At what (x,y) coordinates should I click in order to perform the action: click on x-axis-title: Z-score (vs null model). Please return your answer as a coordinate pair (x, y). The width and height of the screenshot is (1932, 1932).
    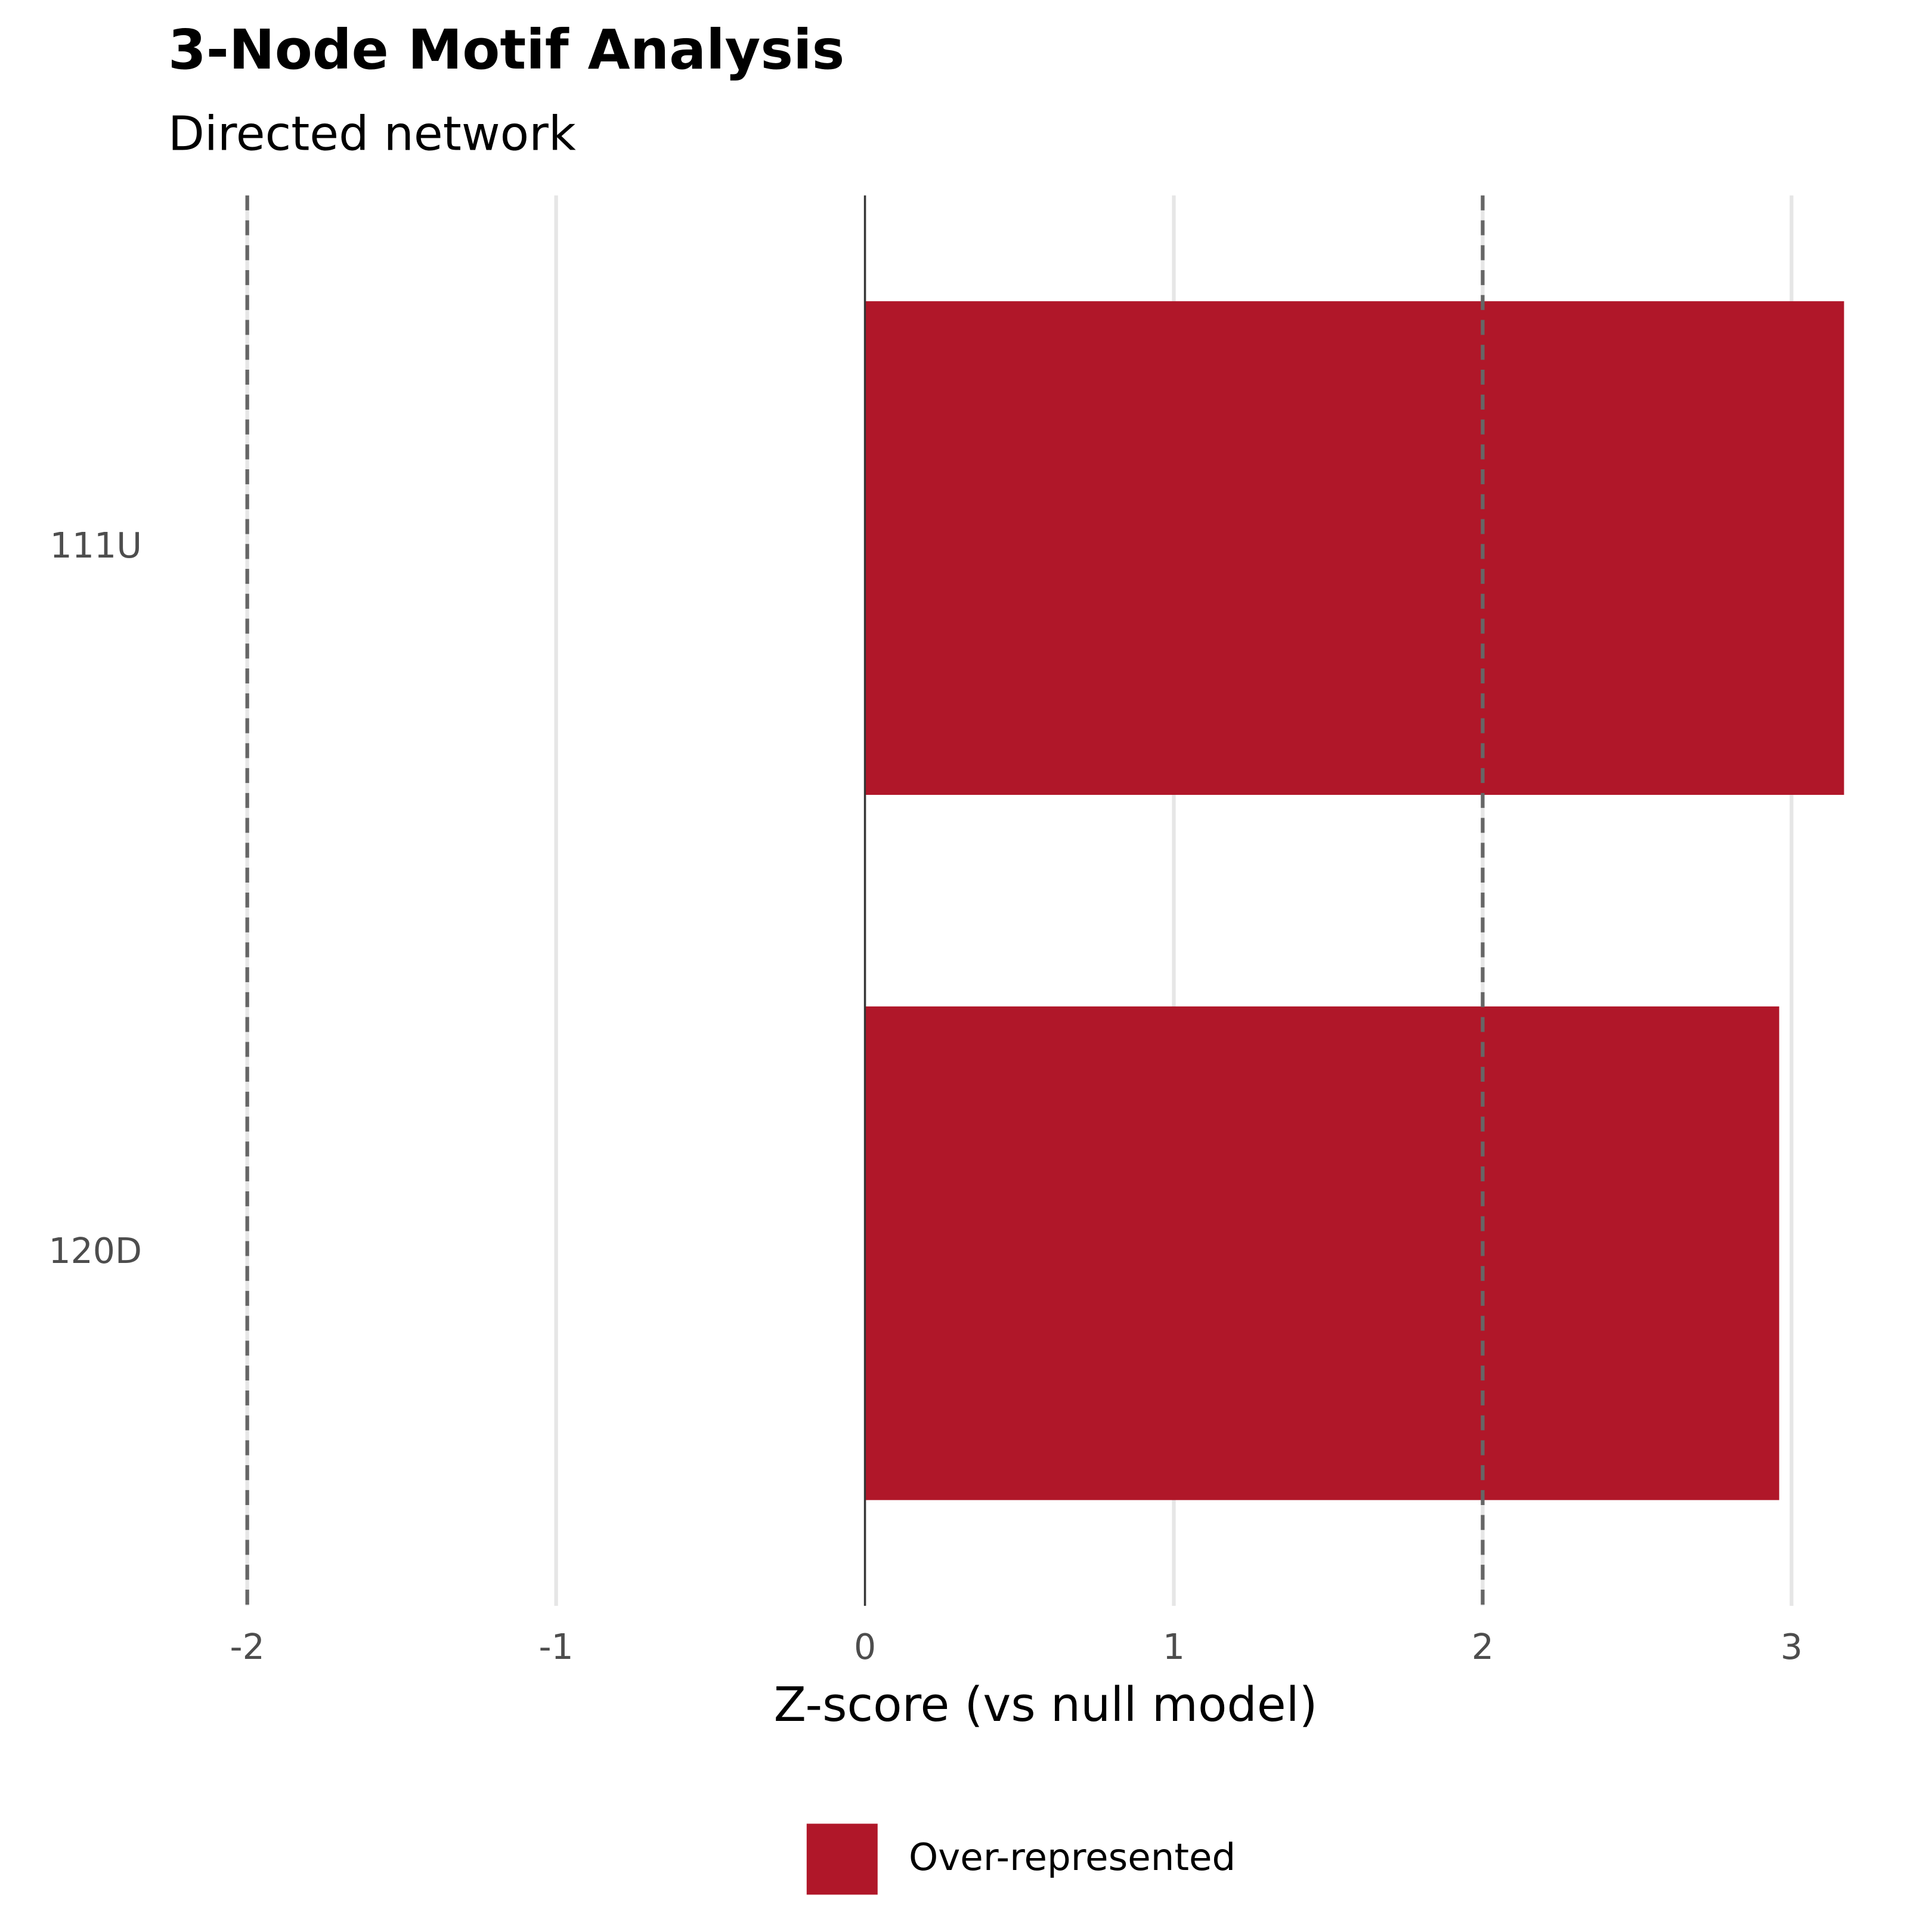
    Looking at the image, I should click on (1046, 1705).